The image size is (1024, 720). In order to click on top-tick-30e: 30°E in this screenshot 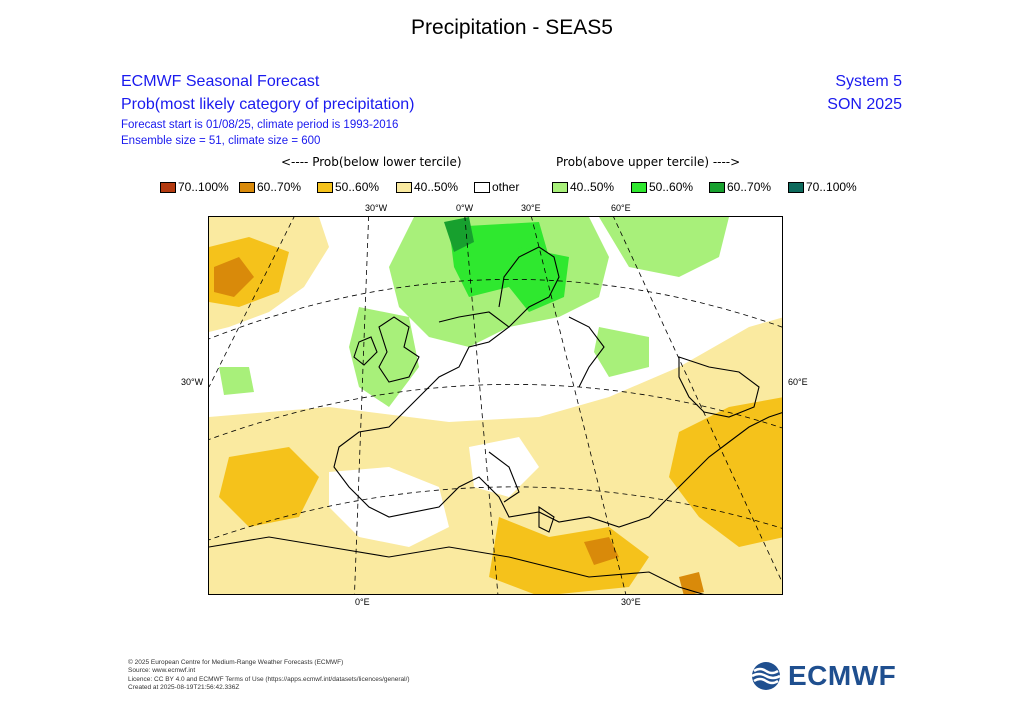, I will do `click(531, 208)`.